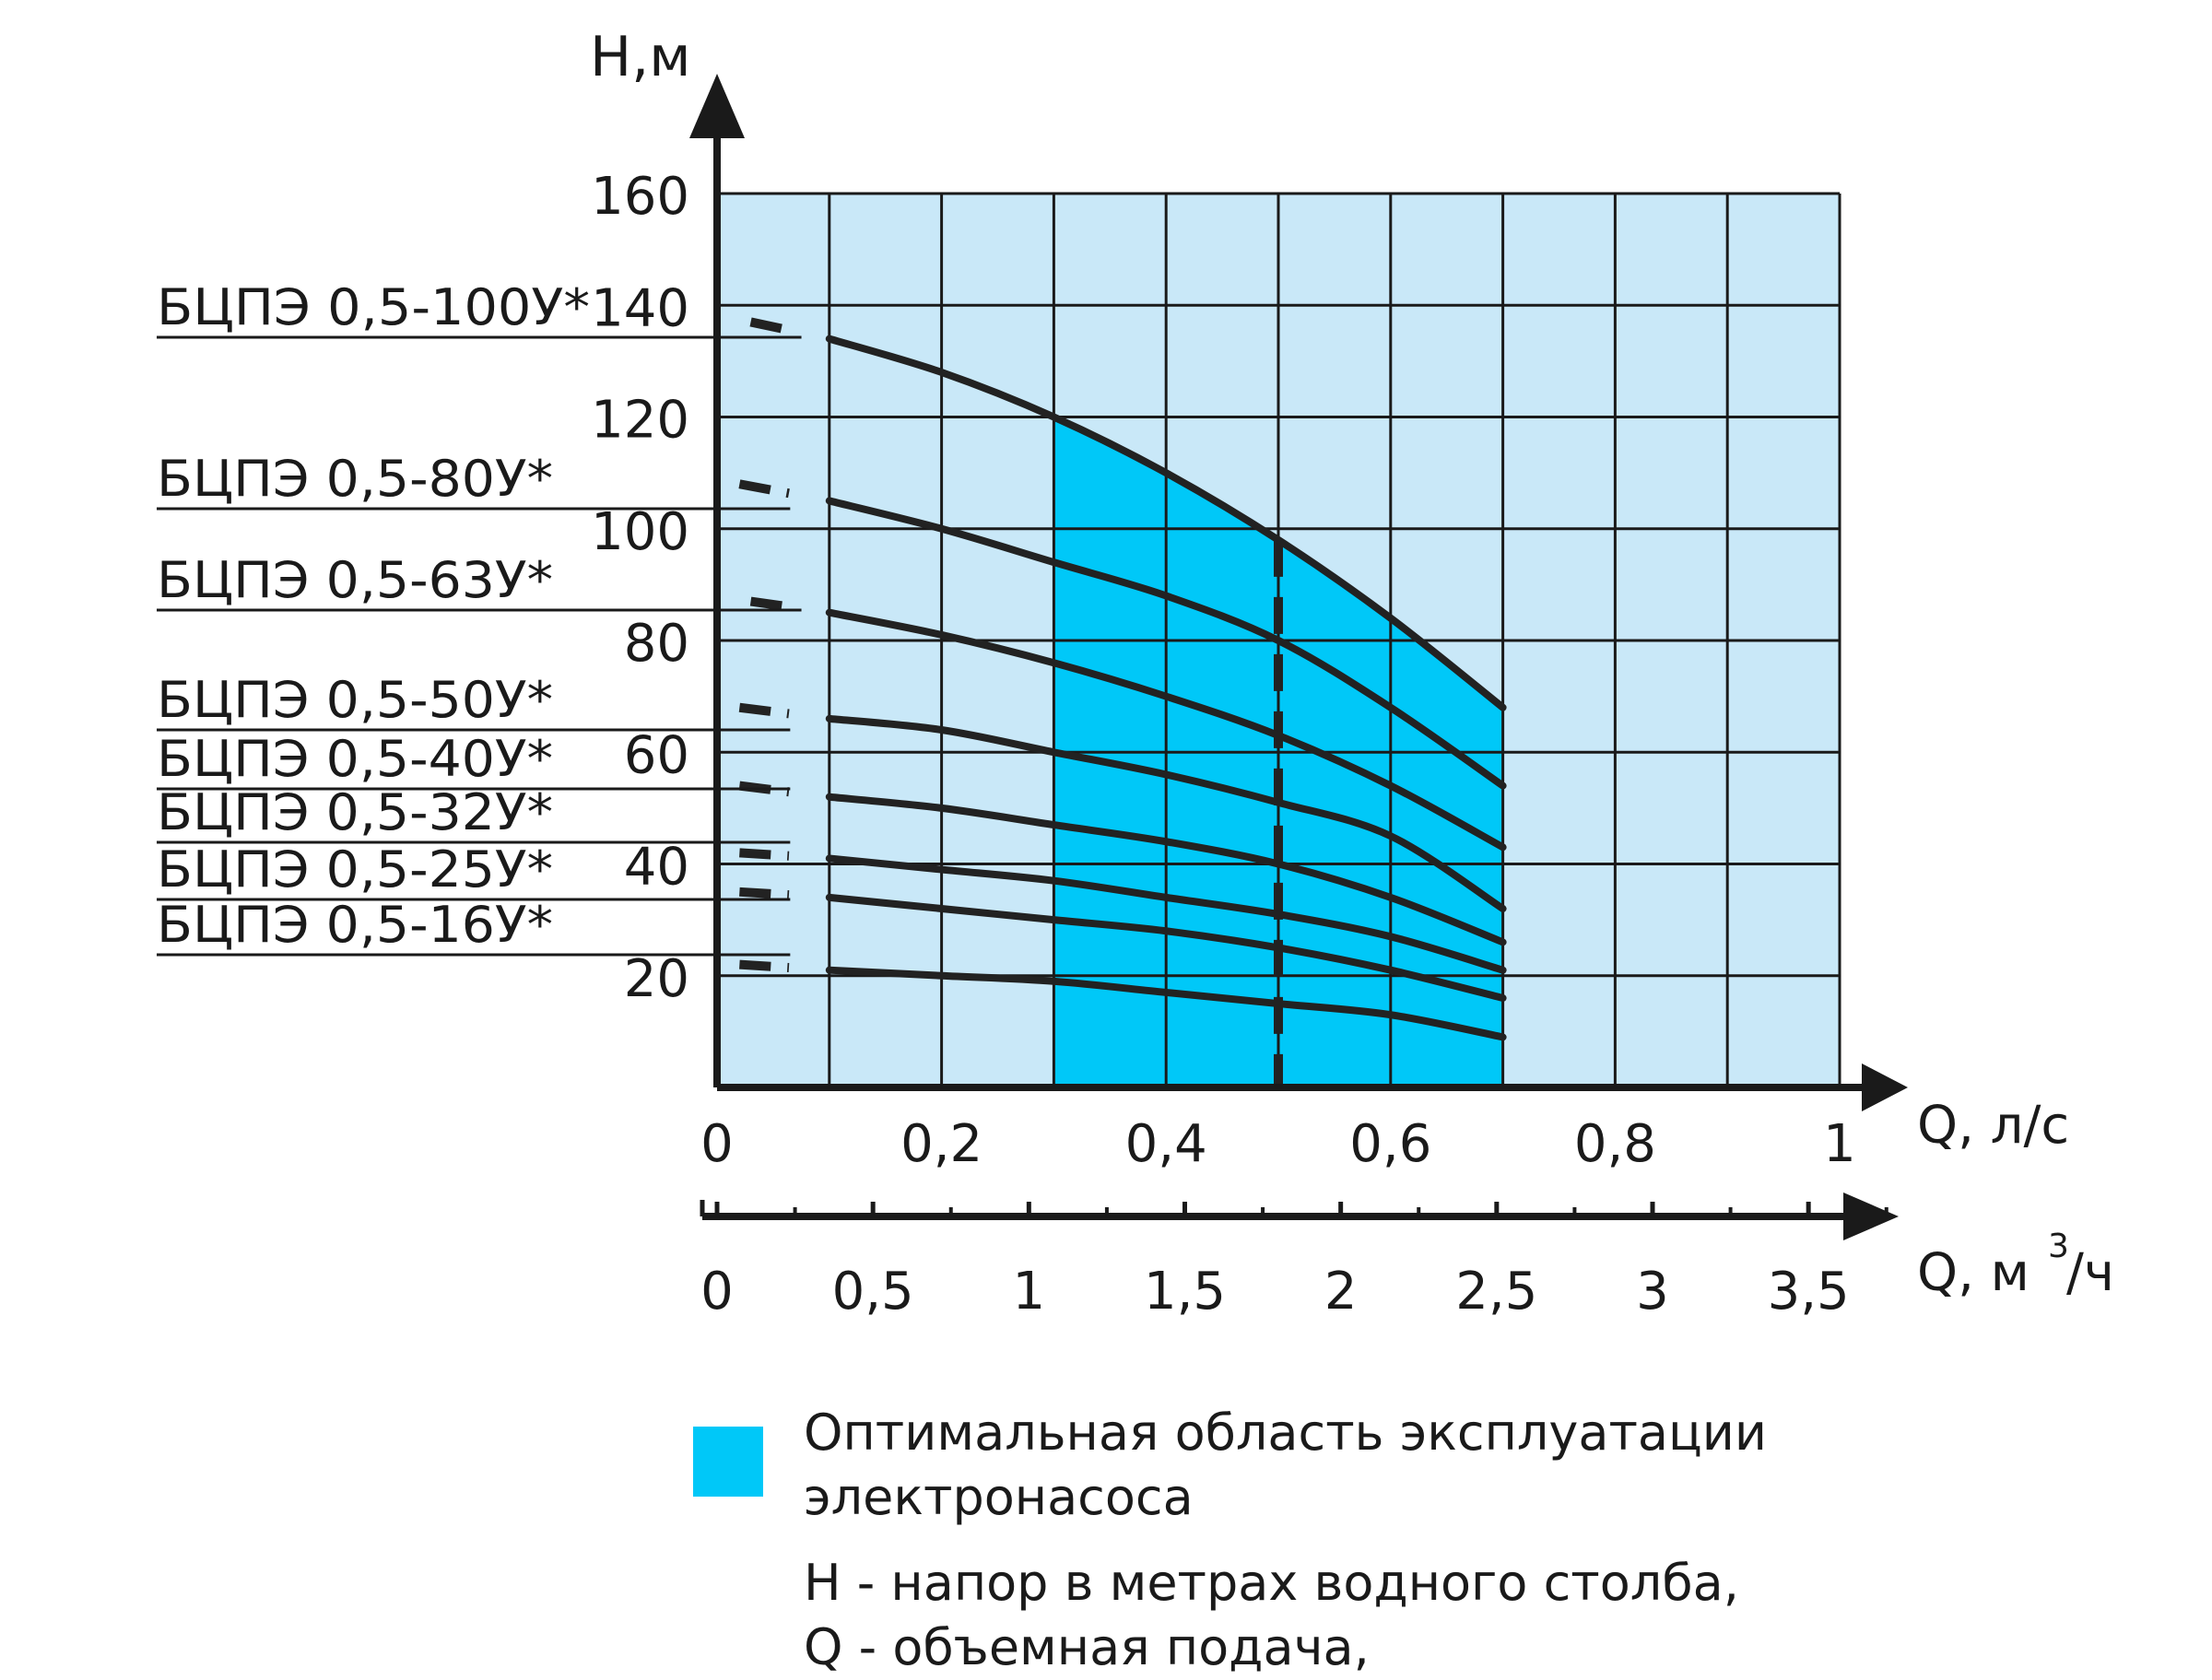  I want to click on x-tick-label: 0, so click(717, 1144).